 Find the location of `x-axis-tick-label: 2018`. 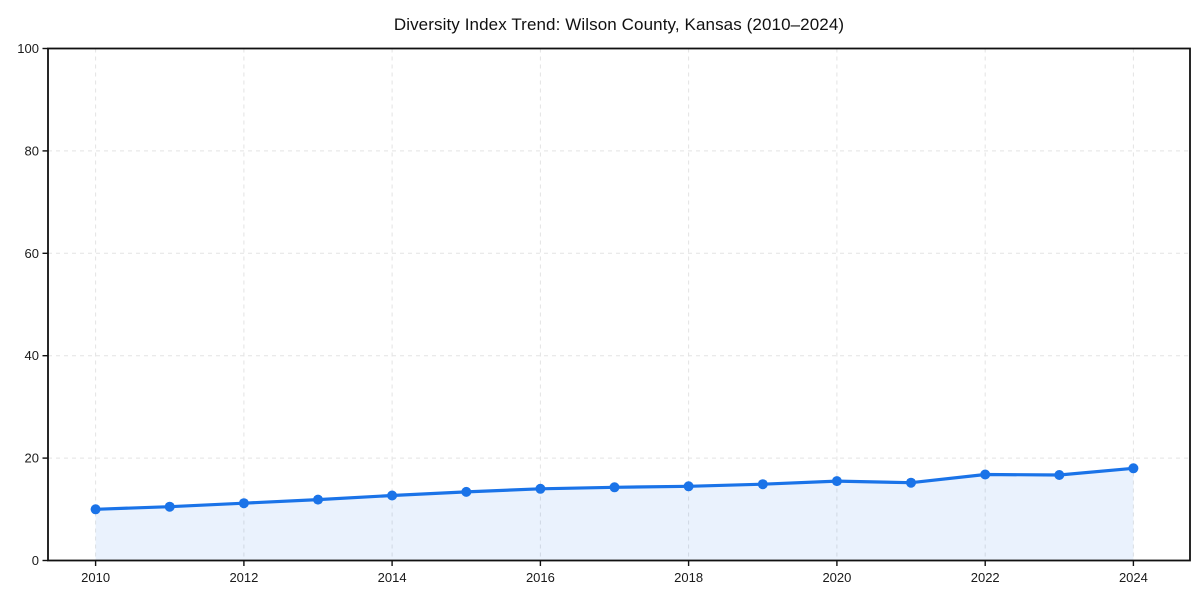

x-axis-tick-label: 2018 is located at coordinates (688, 577).